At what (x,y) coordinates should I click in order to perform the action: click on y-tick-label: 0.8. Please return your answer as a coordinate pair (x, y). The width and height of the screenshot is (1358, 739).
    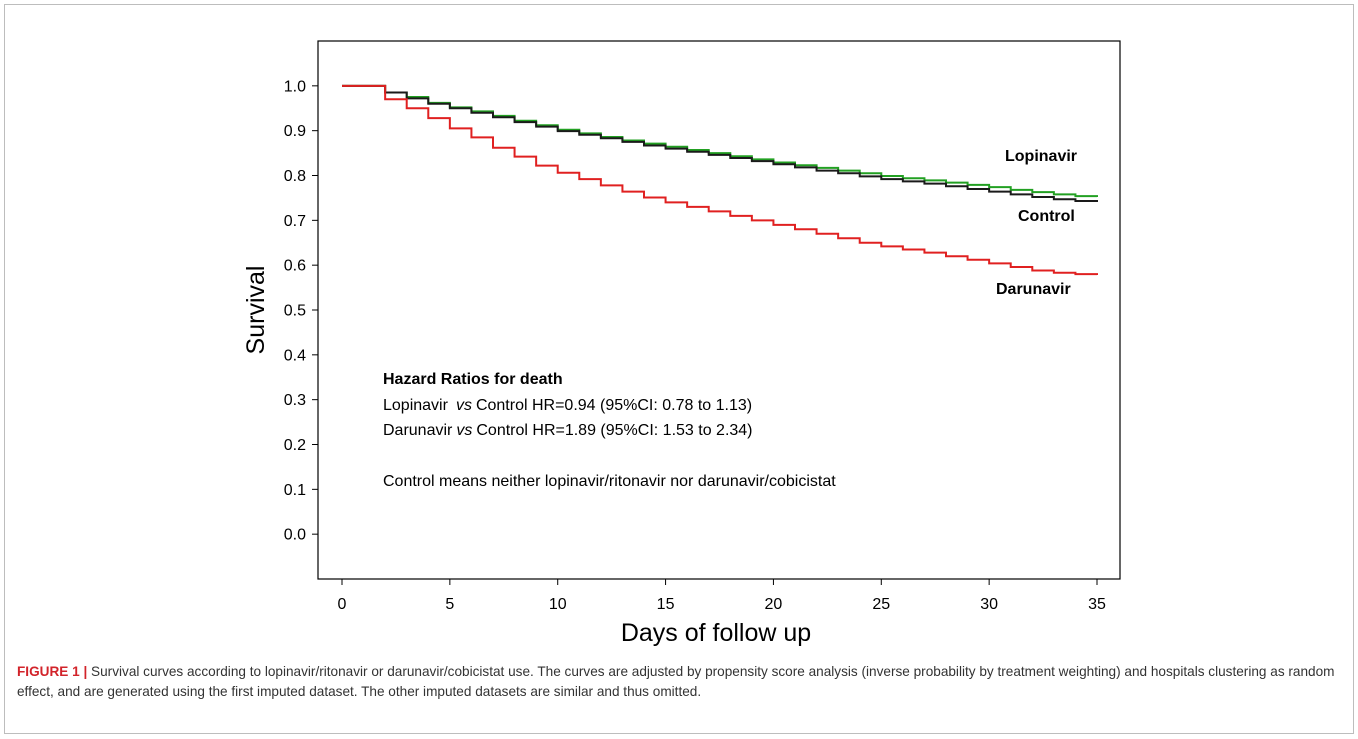
    Looking at the image, I should click on (295, 176).